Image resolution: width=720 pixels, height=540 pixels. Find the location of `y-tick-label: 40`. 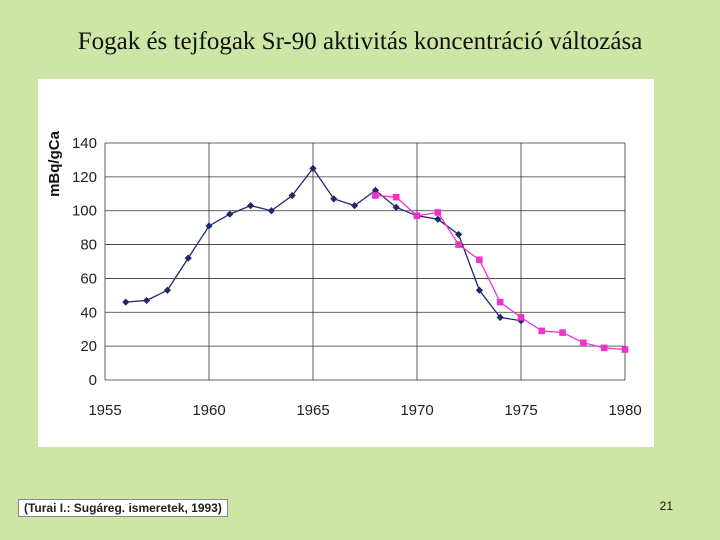

y-tick-label: 40 is located at coordinates (88, 312).